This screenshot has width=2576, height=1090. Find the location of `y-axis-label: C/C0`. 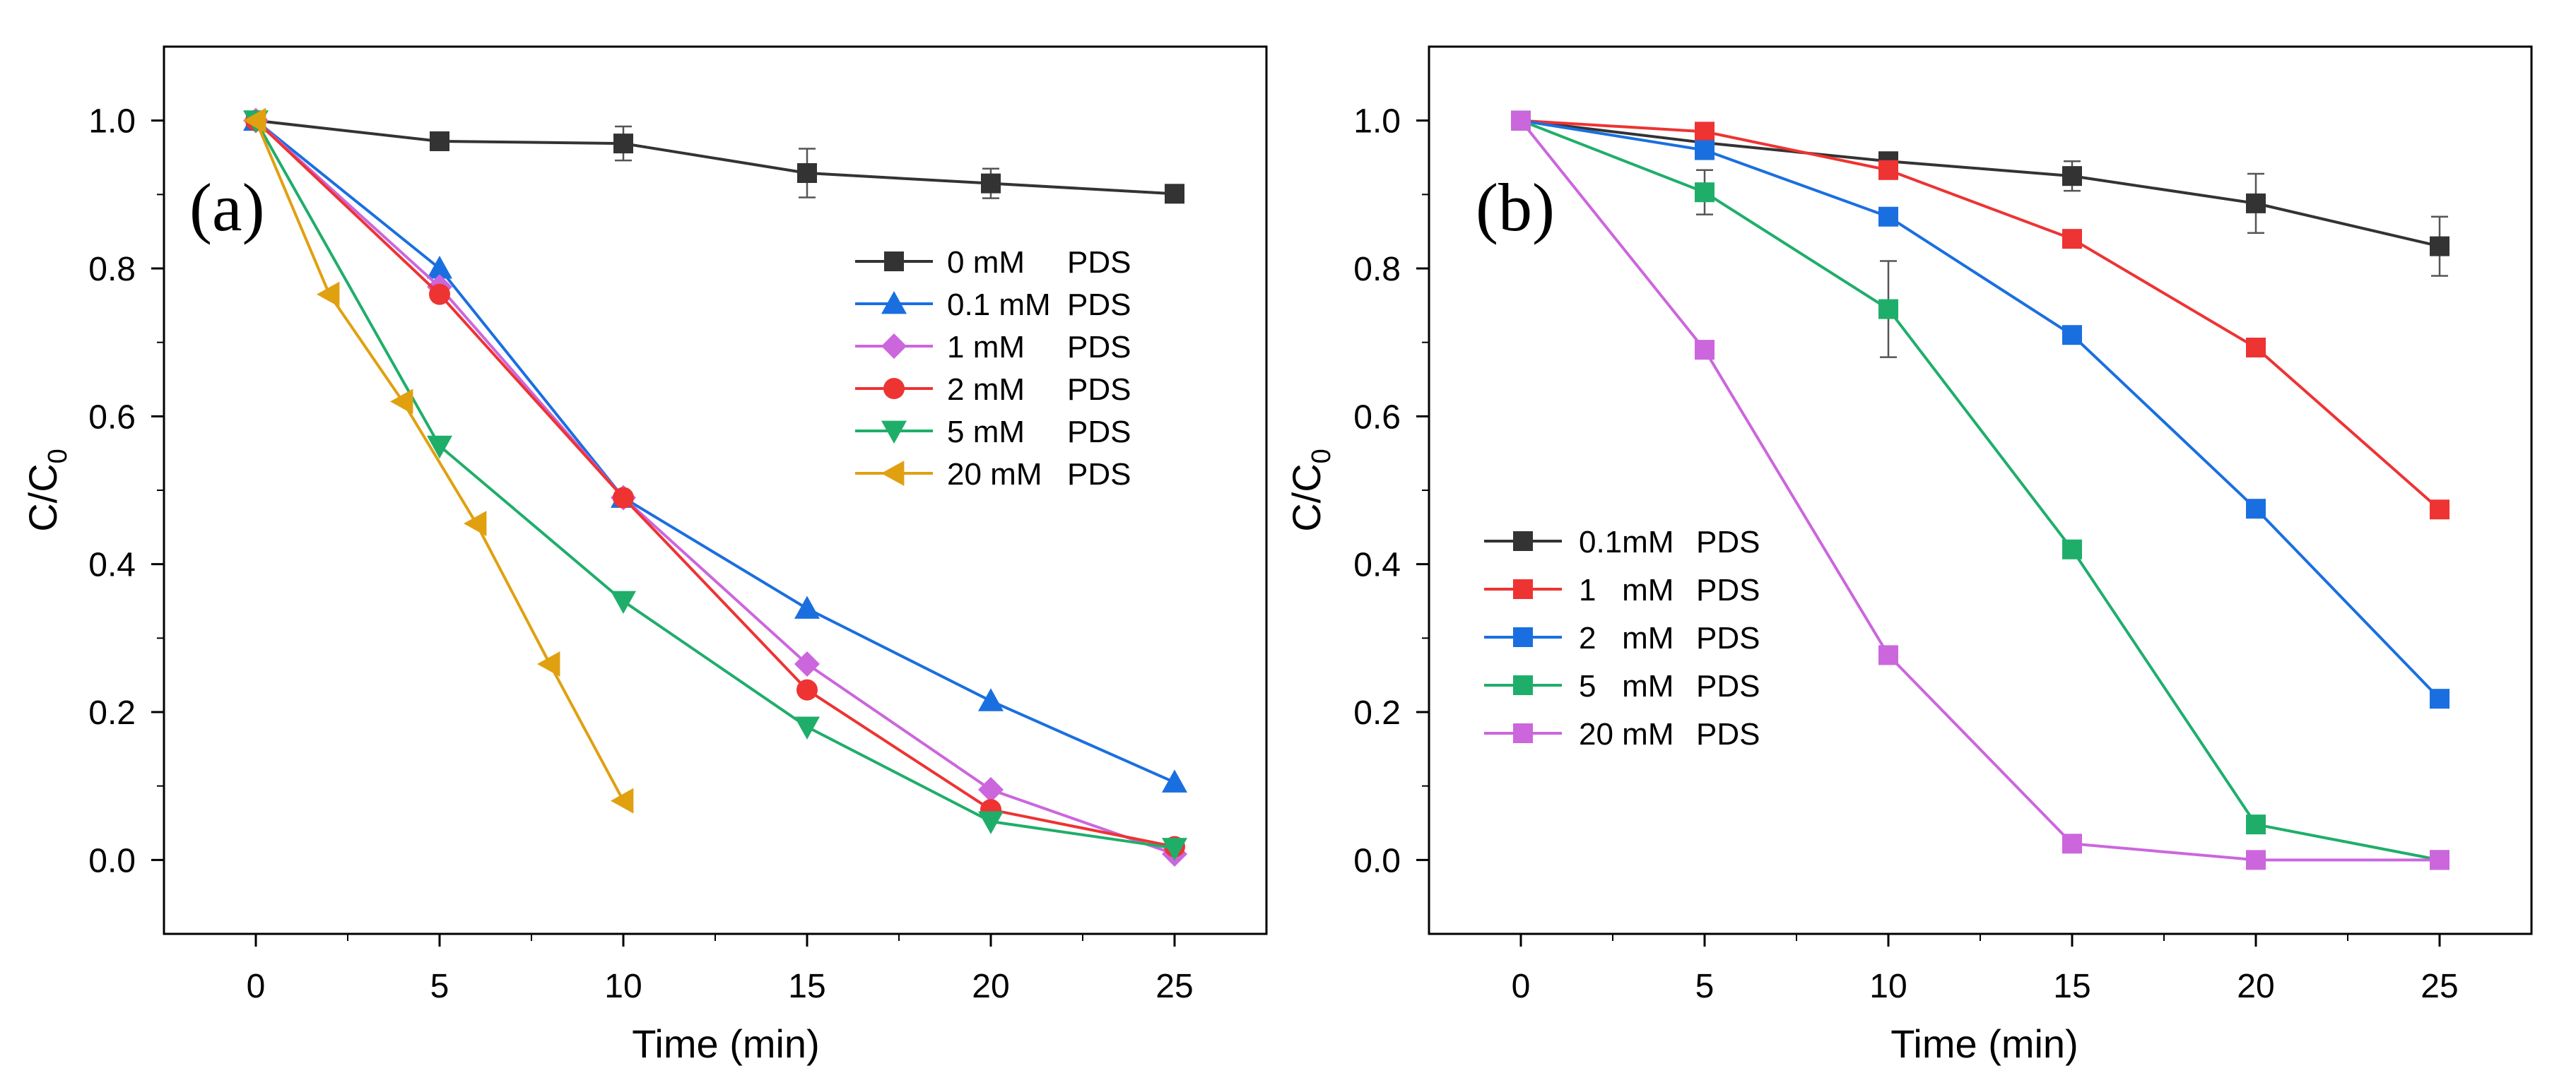

y-axis-label: C/C0 is located at coordinates (46, 490).